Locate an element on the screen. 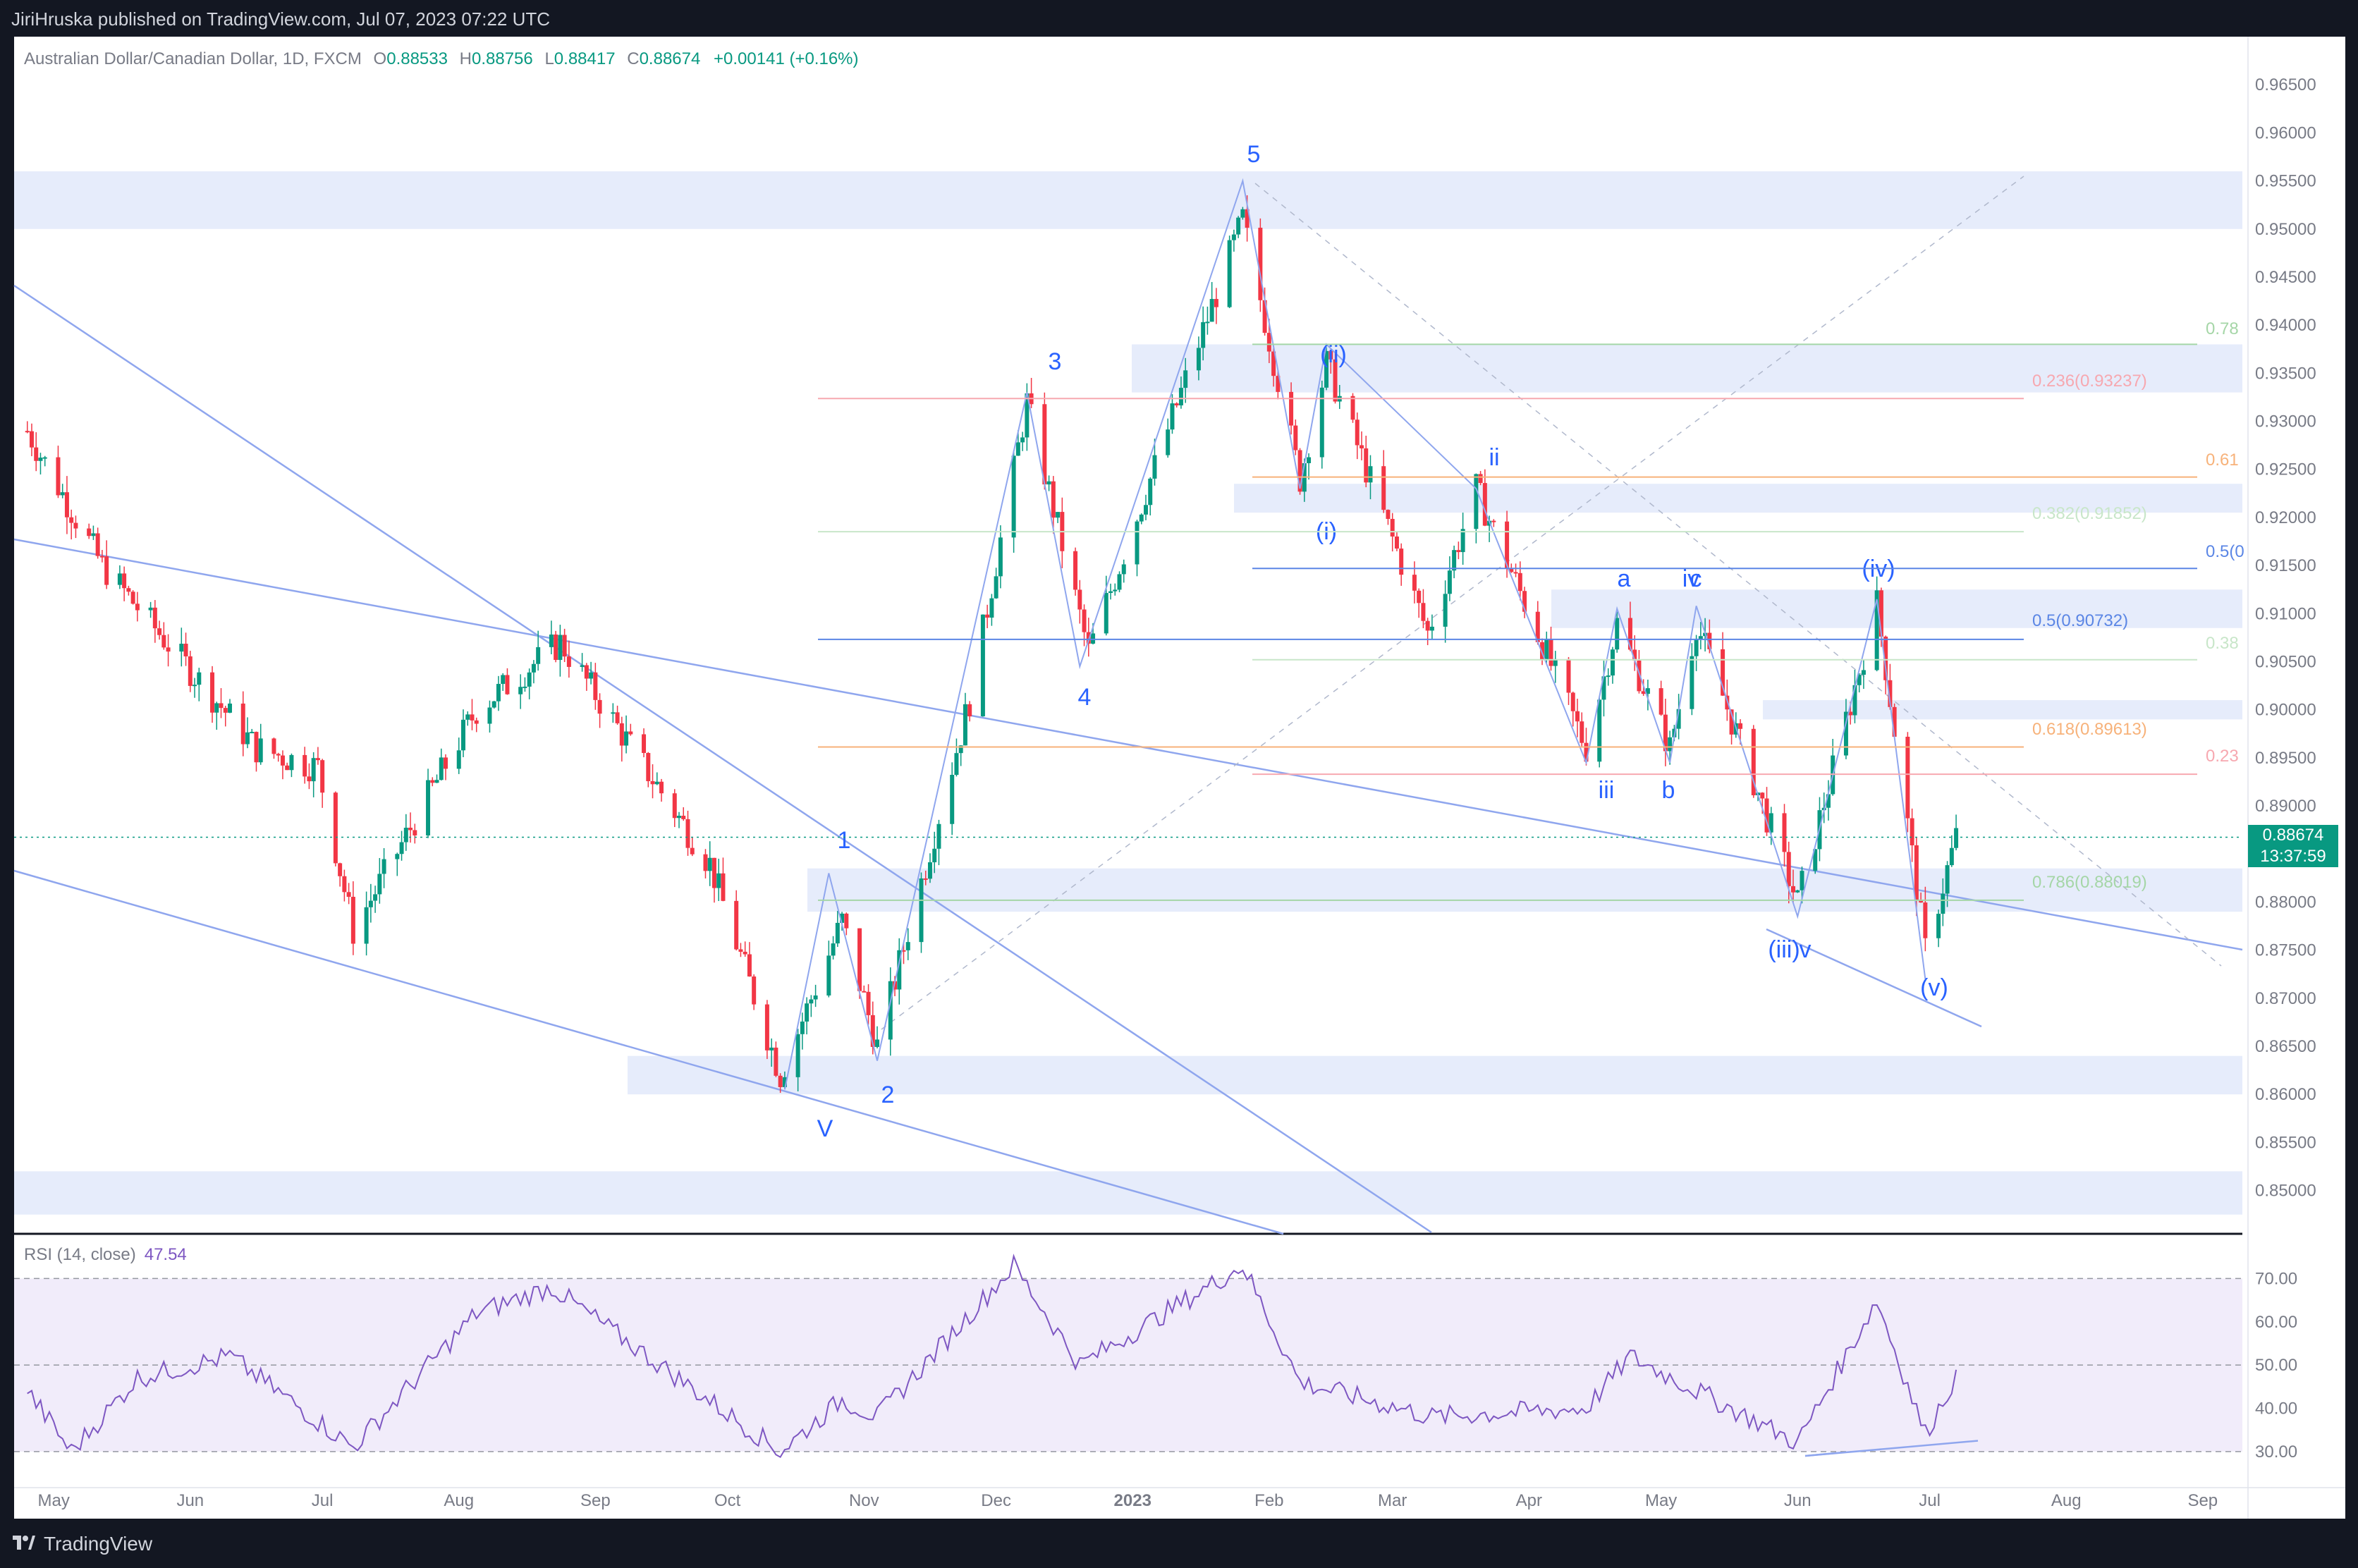 This screenshot has height=1568, width=2358. fib-level-label: 0.786(0.88019) is located at coordinates (2089, 882).